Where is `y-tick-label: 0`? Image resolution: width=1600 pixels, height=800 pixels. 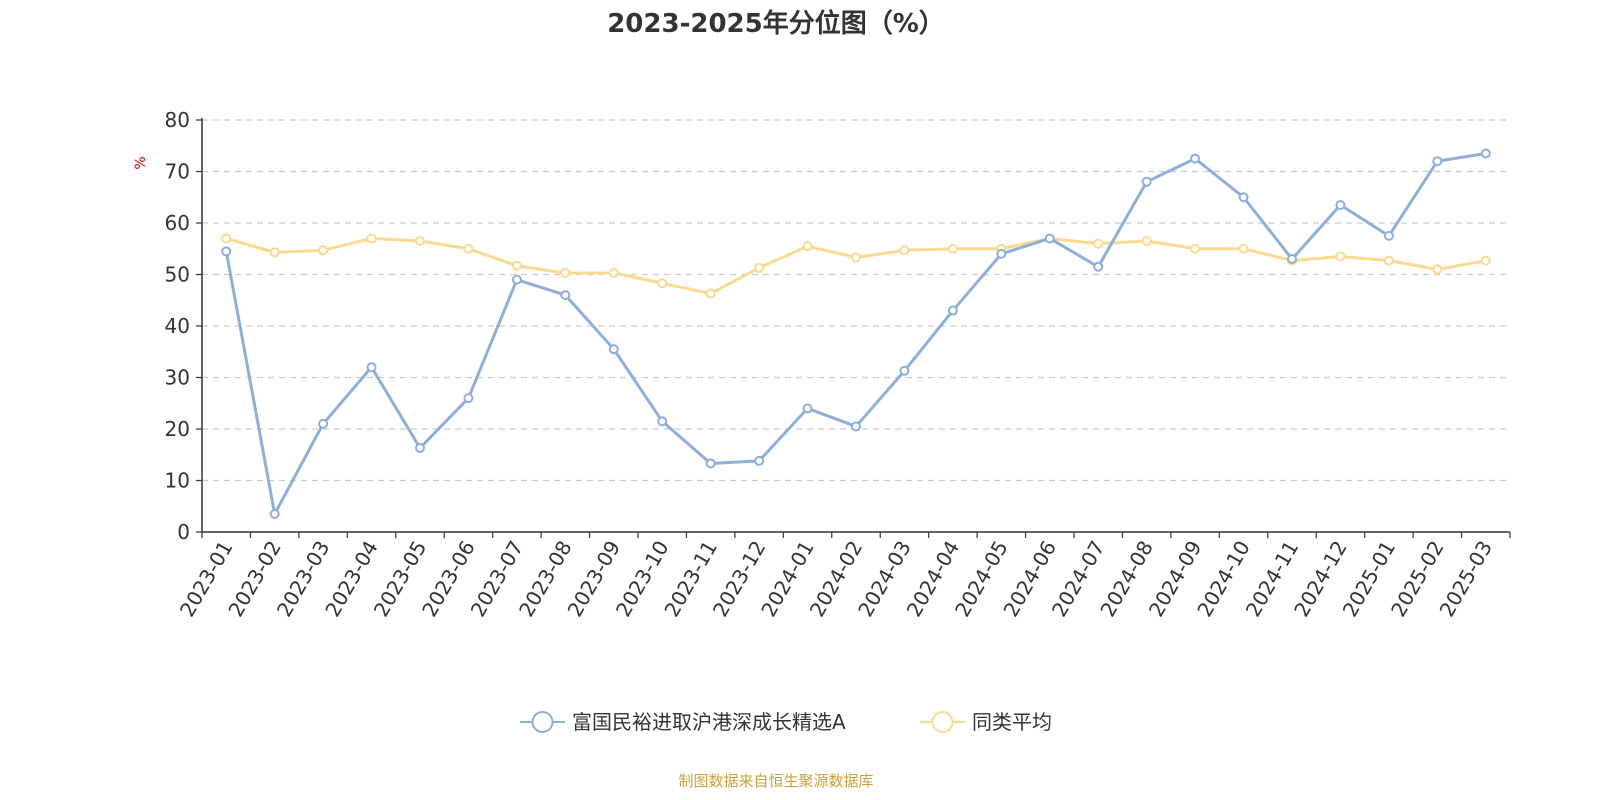
y-tick-label: 0 is located at coordinates (183, 532).